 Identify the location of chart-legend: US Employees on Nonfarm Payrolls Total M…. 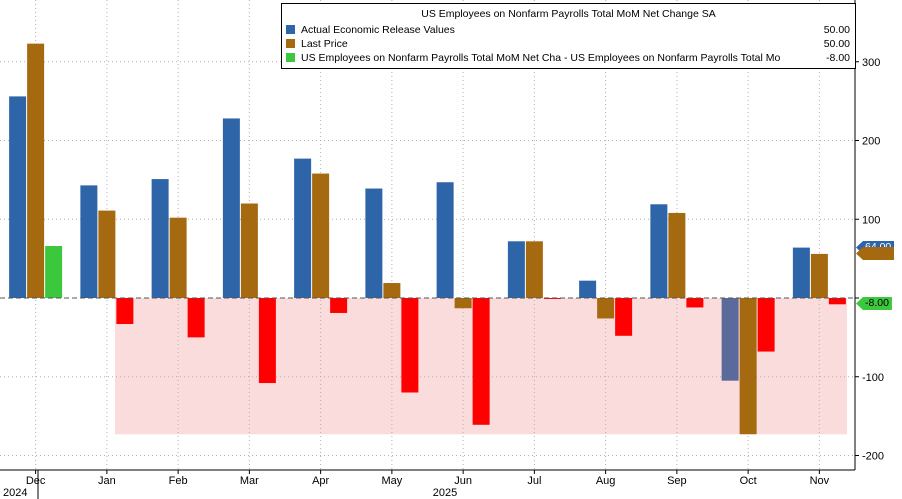
(568, 36).